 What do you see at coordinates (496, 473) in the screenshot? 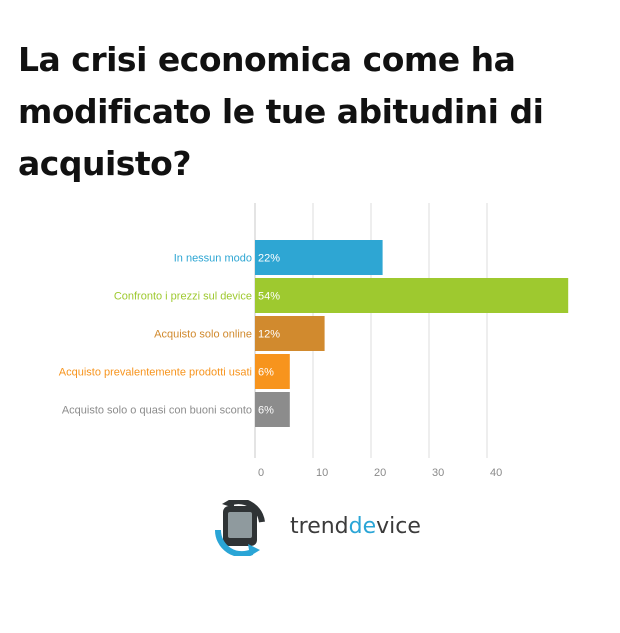
I see `x-tick-label: 40` at bounding box center [496, 473].